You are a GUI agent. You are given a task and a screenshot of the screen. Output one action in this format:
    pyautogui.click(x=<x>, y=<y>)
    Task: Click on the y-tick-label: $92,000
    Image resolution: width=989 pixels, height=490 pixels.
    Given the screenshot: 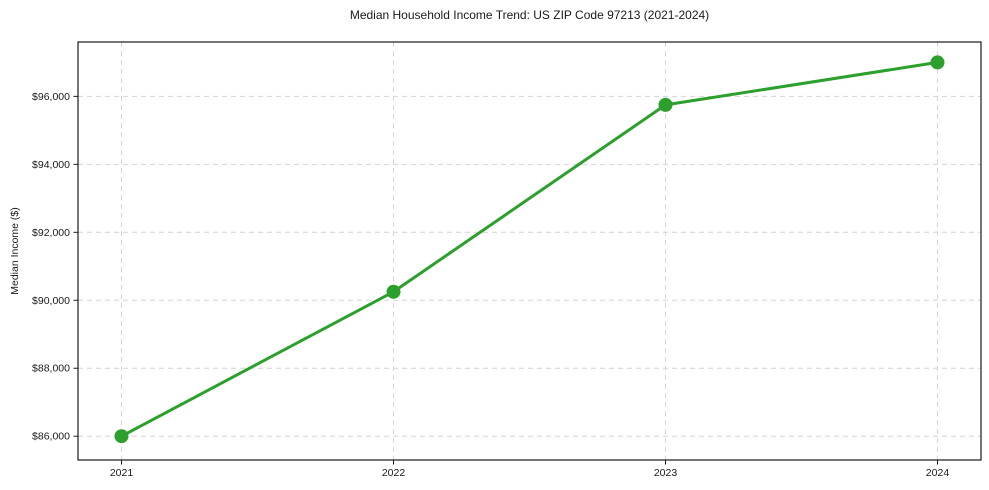 What is the action you would take?
    pyautogui.click(x=51, y=233)
    